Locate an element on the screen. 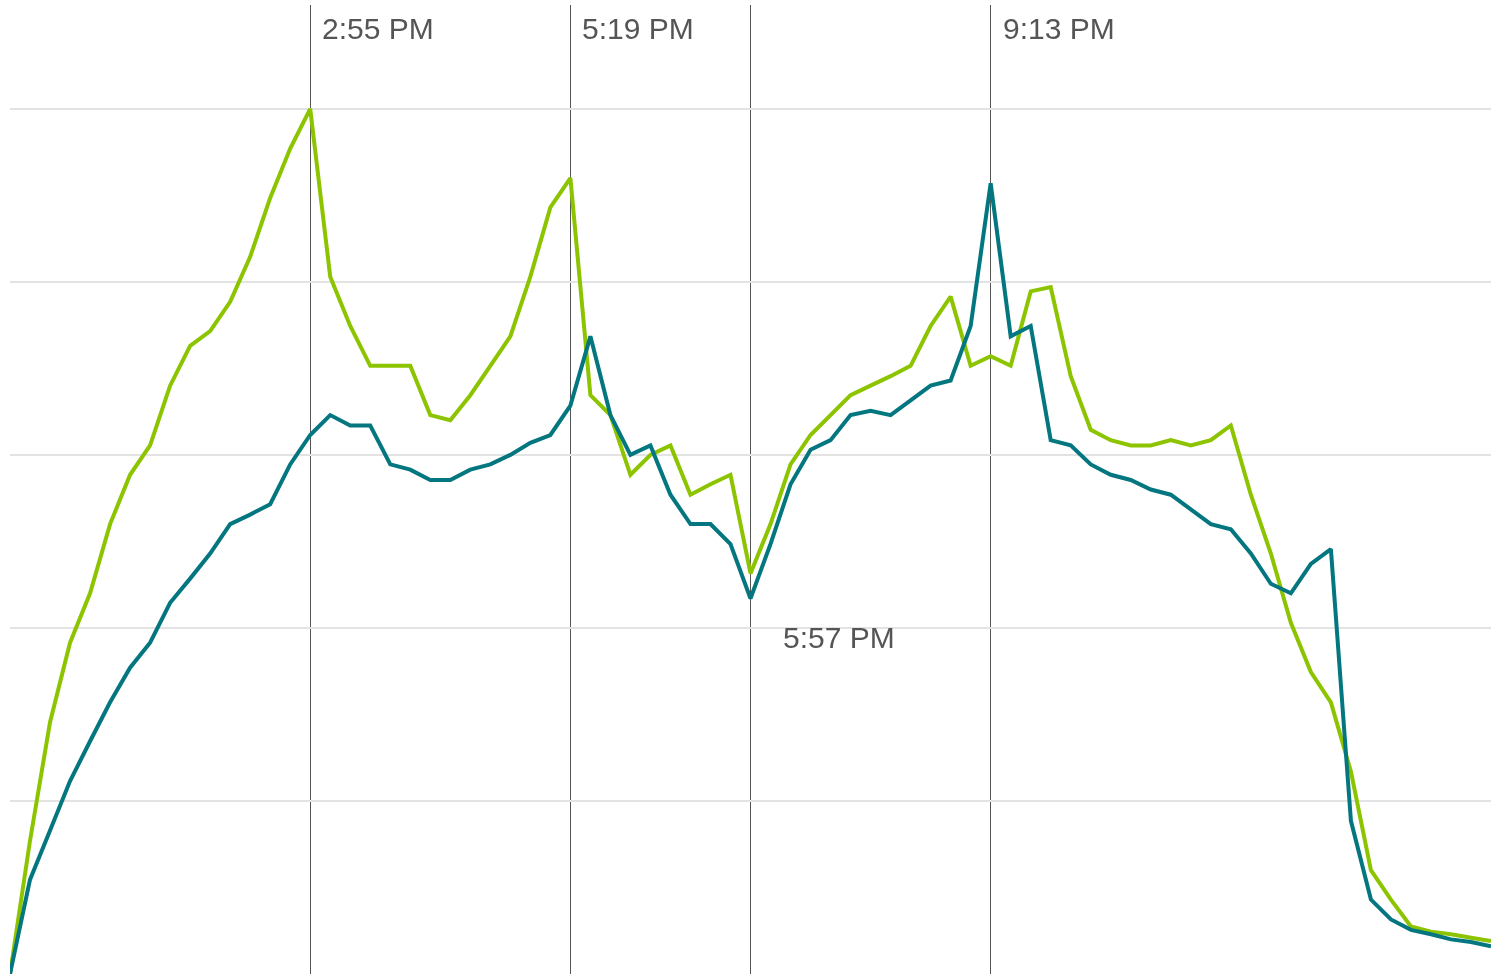 The width and height of the screenshot is (1491, 976). text: 2:55 PM is located at coordinates (378, 28).